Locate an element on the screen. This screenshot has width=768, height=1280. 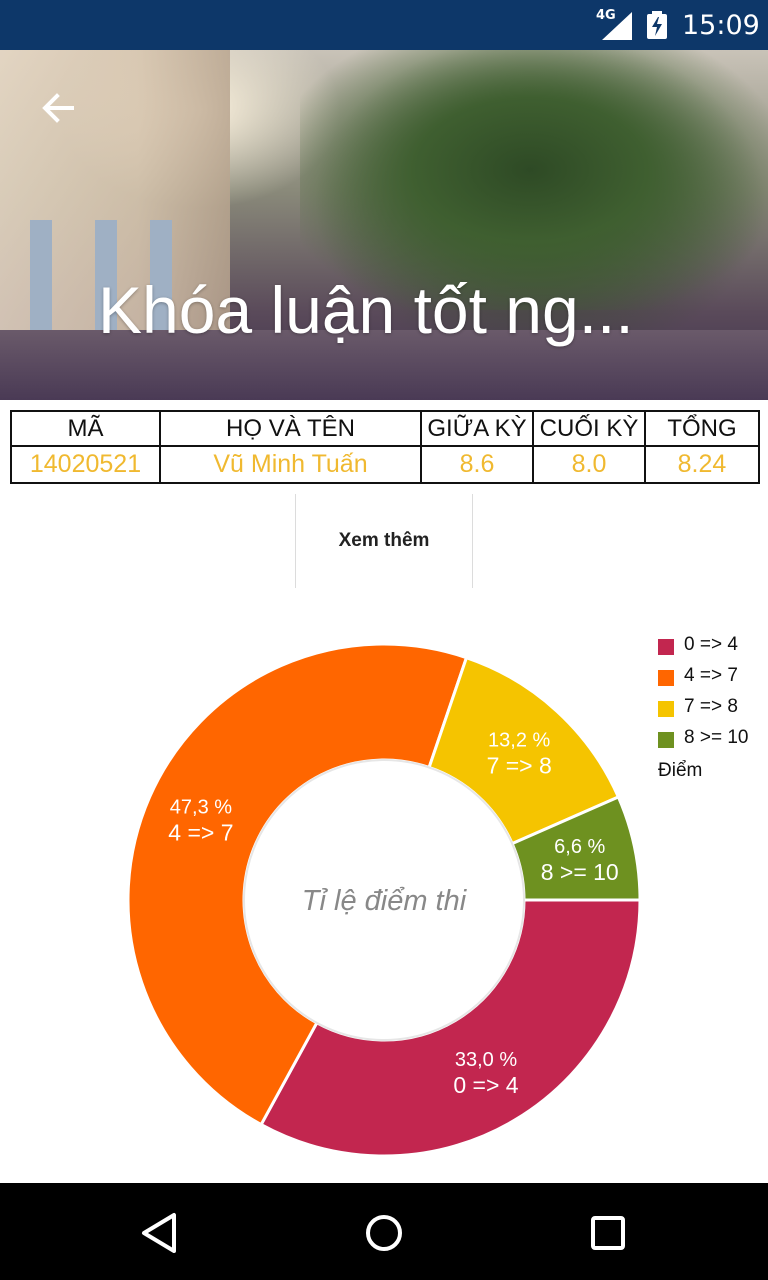
slice-percent-label: 33,0 % is located at coordinates (486, 1060).